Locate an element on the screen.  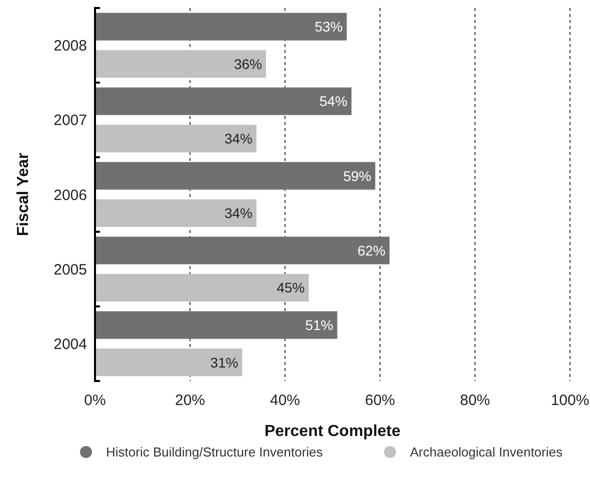
data-label: 59% is located at coordinates (357, 176).